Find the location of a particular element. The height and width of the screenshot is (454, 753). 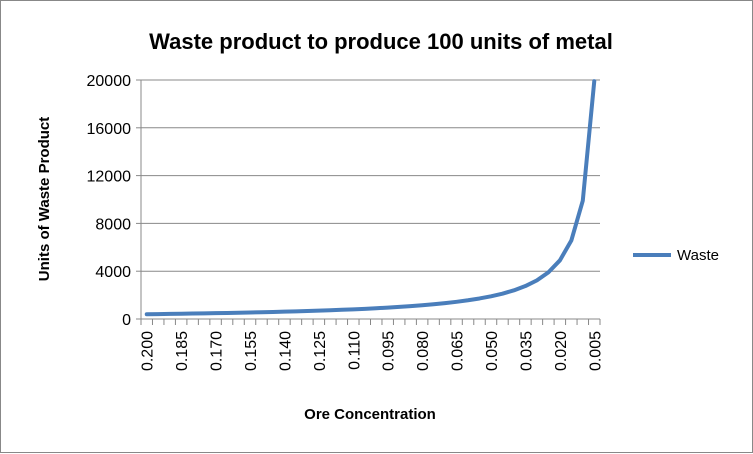

x-tick-label: 0.170 is located at coordinates (217, 351).